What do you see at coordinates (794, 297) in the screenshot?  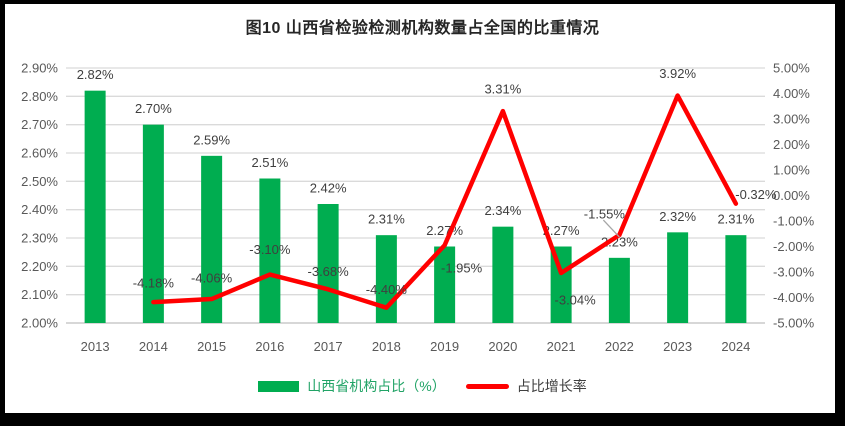 I see `right-axis-tick: -4.00%` at bounding box center [794, 297].